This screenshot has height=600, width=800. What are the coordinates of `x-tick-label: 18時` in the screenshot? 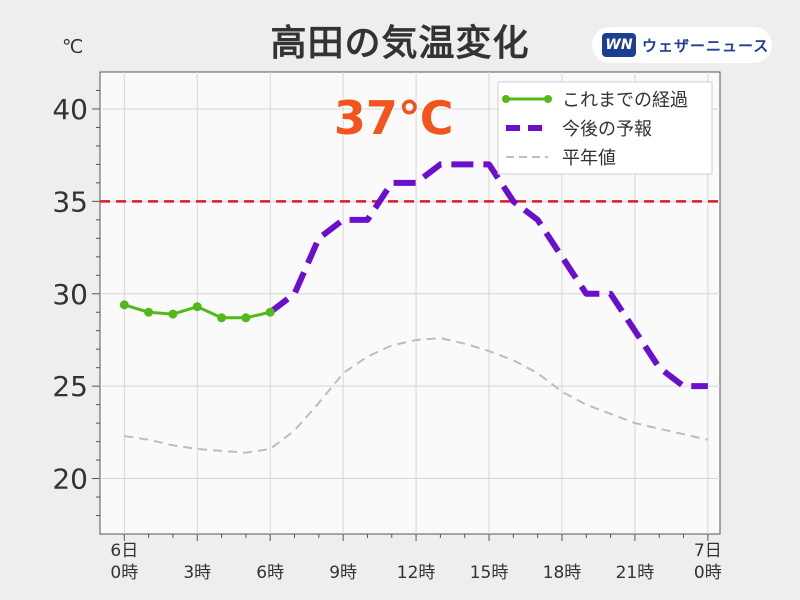 It's located at (562, 573).